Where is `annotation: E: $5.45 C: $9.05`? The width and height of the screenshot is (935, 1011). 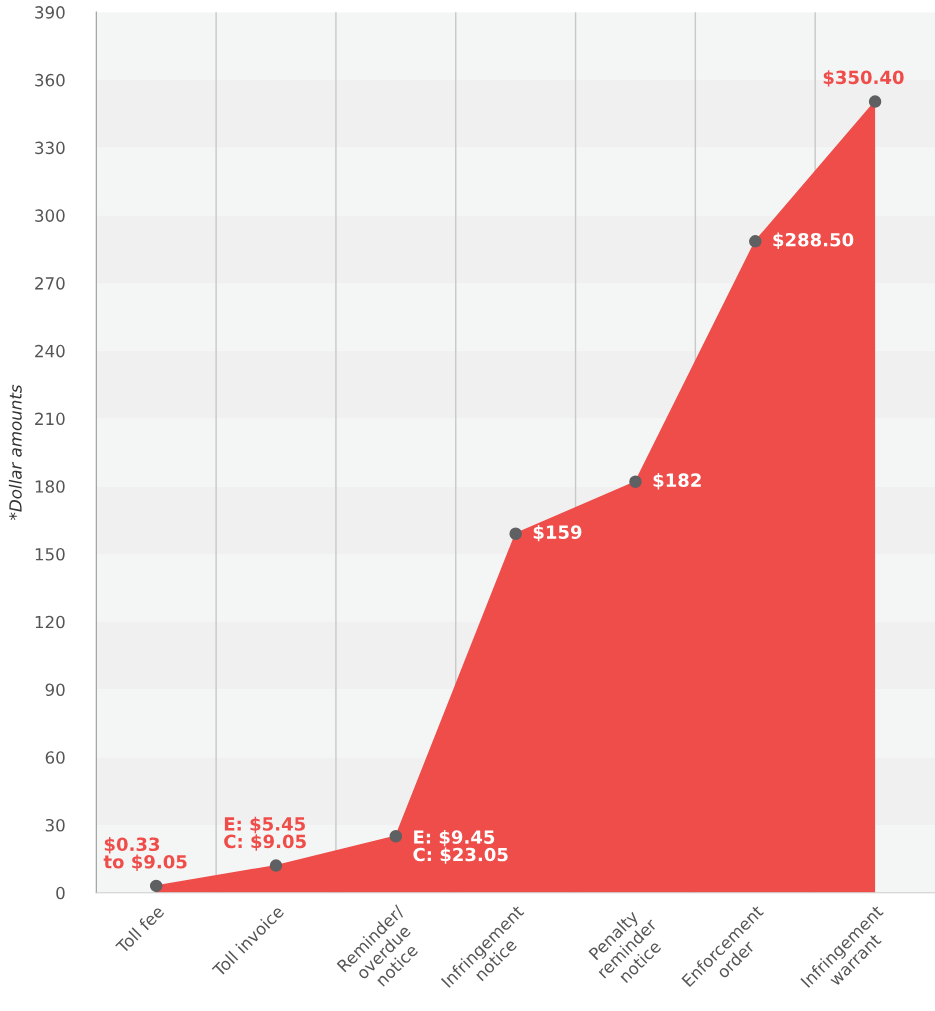 annotation: E: $5.45 C: $9.05 is located at coordinates (265, 833).